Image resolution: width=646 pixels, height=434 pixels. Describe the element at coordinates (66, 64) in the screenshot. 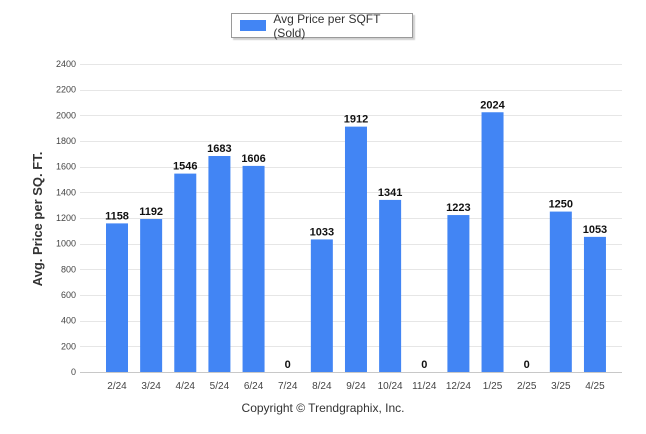

I see `y-tick-label: 2400` at that location.